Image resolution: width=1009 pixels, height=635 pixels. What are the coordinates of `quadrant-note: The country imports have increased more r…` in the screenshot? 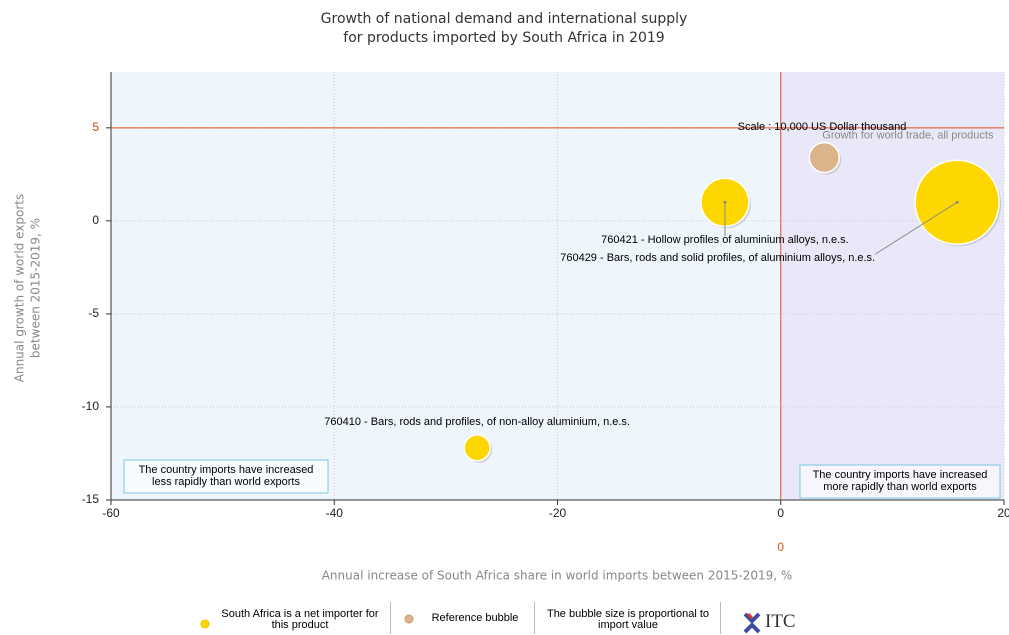 It's located at (900, 481).